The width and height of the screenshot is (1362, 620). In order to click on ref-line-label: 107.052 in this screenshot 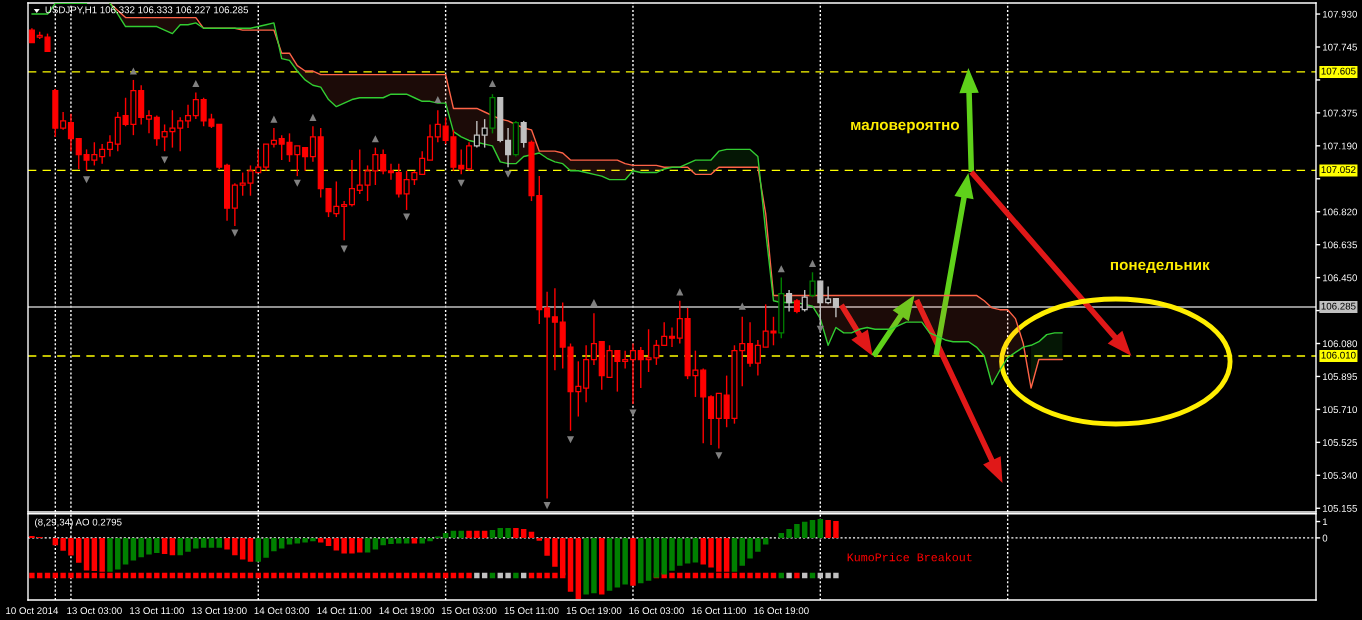, I will do `click(1338, 170)`.